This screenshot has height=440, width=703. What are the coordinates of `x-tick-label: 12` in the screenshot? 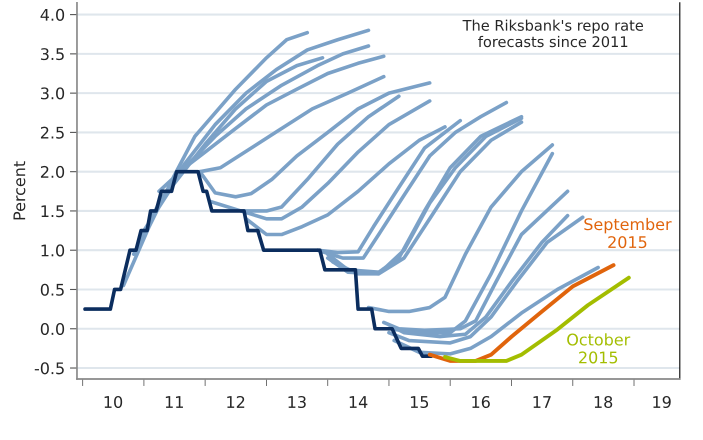 It's located at (235, 402).